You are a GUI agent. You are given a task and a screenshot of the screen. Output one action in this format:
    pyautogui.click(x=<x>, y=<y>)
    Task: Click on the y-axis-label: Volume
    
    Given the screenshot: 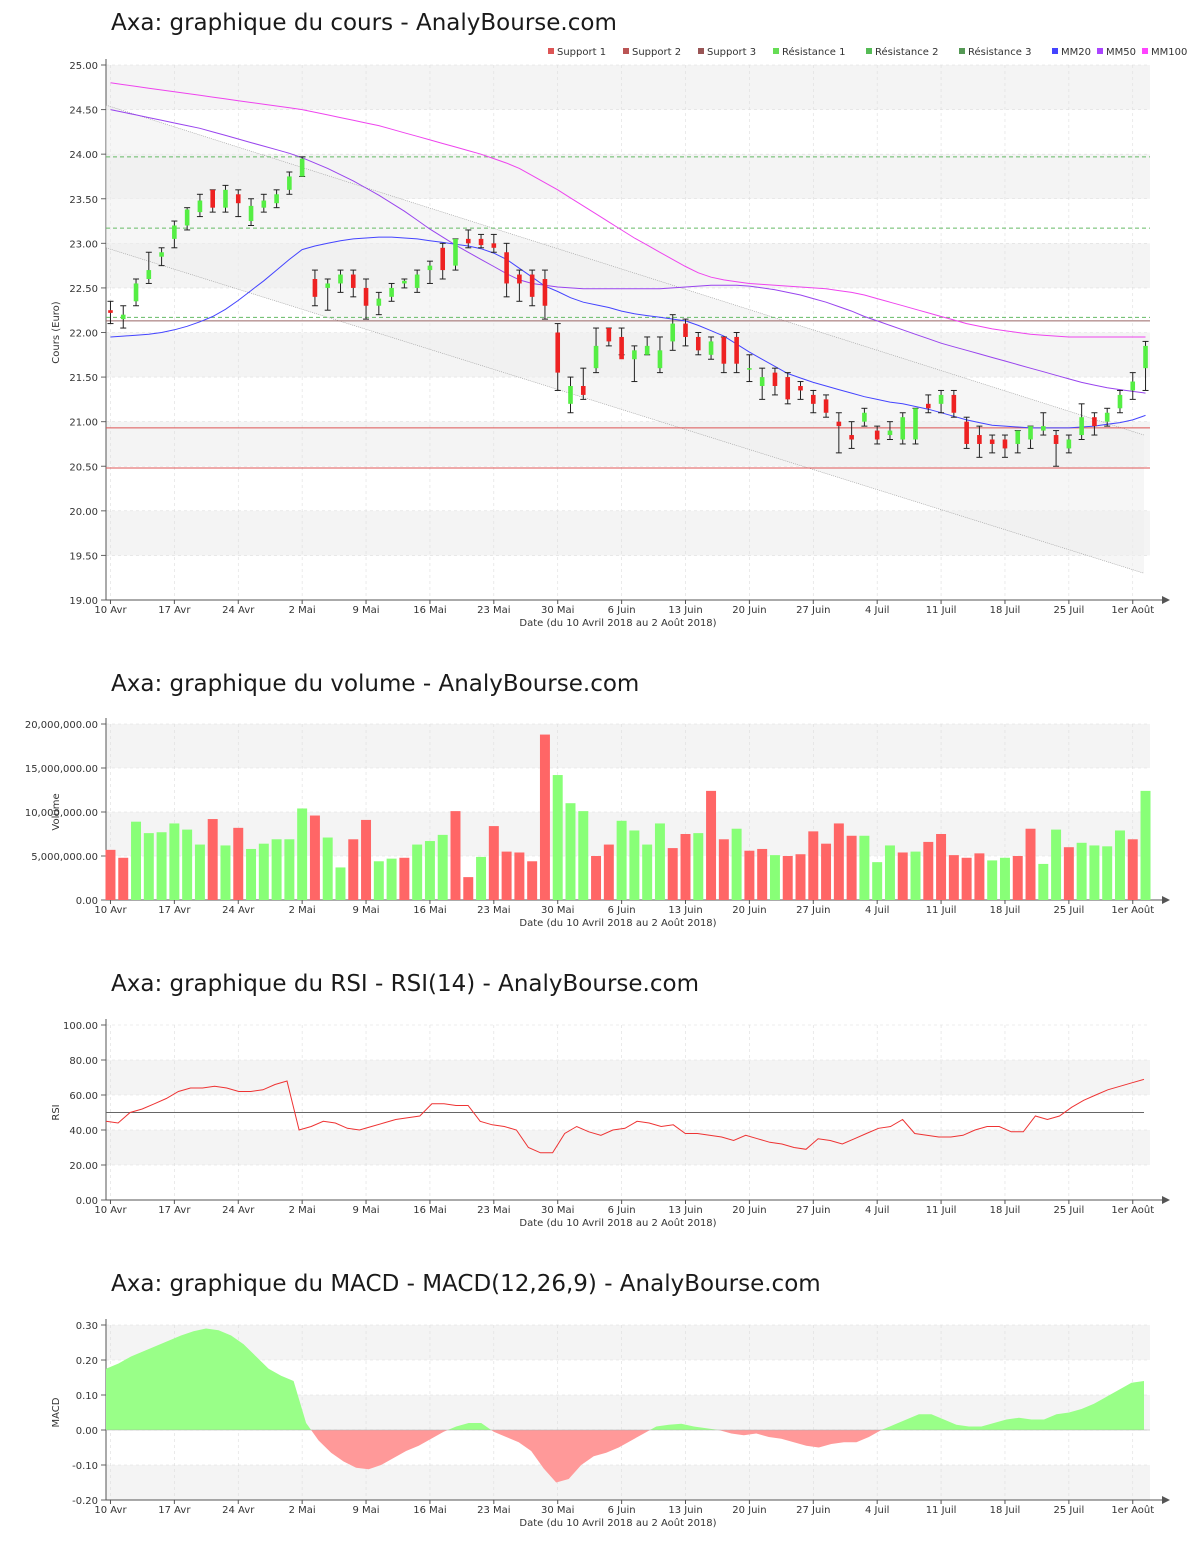 What is the action you would take?
    pyautogui.click(x=56, y=811)
    